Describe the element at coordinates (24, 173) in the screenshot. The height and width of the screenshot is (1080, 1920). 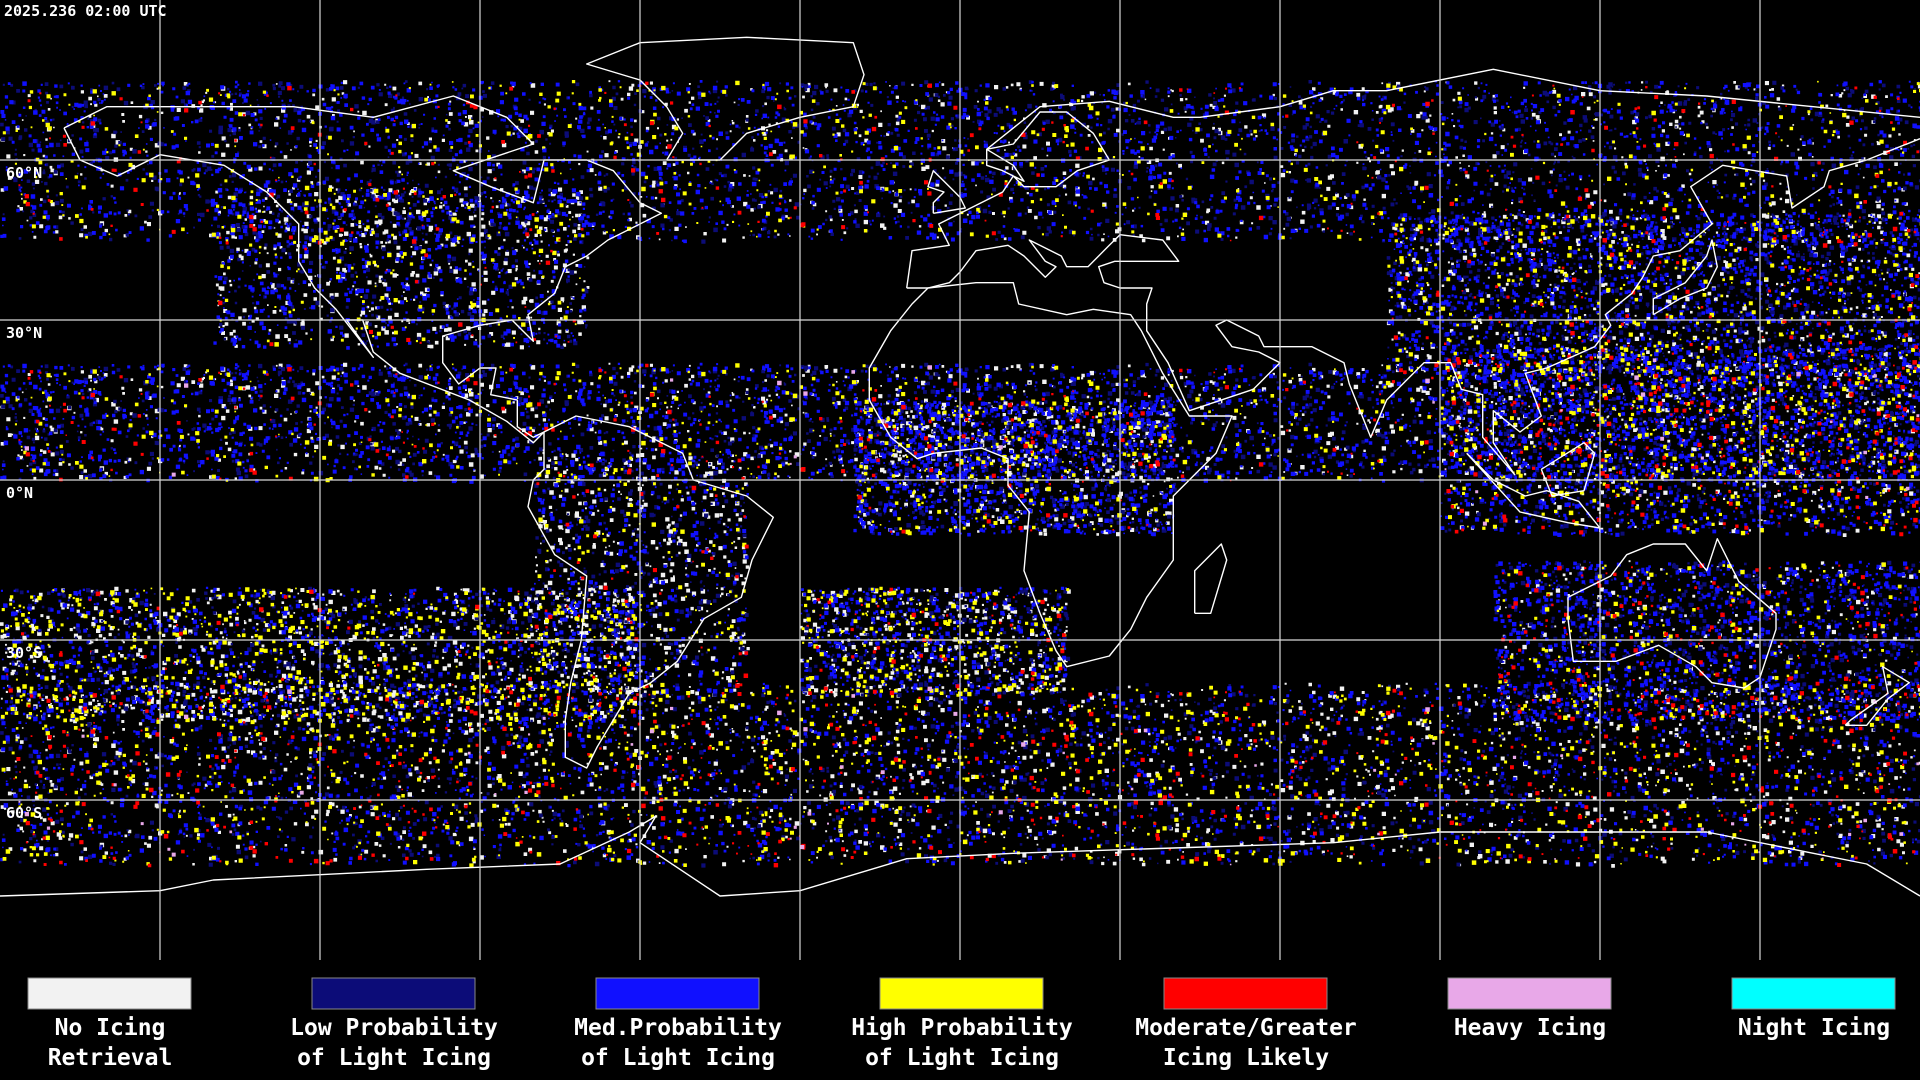
I see `latitude-label: 60°N` at that location.